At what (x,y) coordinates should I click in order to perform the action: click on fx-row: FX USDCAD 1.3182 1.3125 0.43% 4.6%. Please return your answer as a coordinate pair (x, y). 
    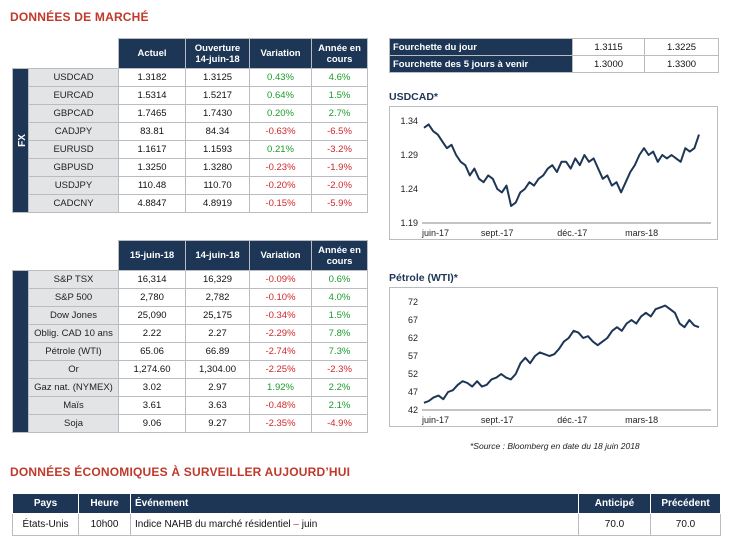
    Looking at the image, I should click on (190, 140).